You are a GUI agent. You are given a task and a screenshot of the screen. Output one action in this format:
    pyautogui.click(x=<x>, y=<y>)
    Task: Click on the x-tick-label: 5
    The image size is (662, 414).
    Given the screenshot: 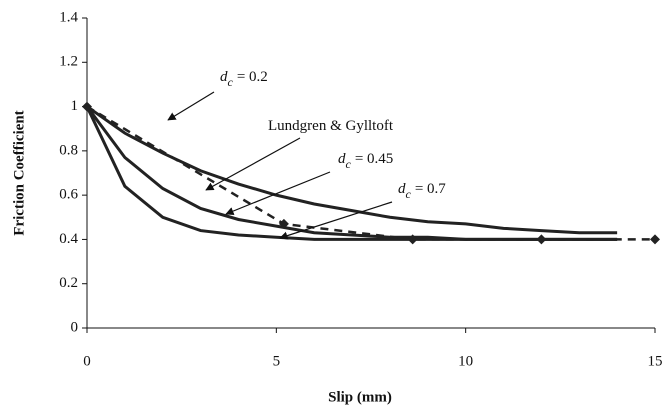 What is the action you would take?
    pyautogui.click(x=277, y=361)
    